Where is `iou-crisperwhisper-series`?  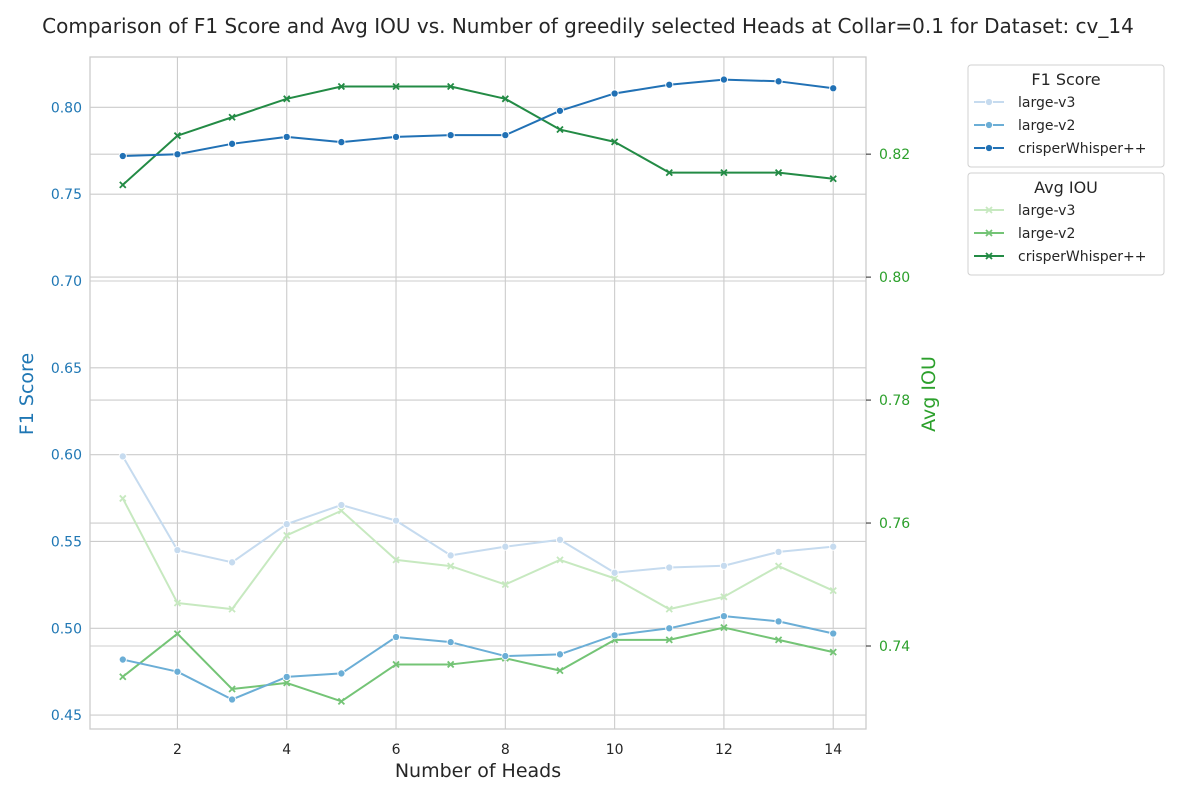 iou-crisperwhisper-series is located at coordinates (478, 135).